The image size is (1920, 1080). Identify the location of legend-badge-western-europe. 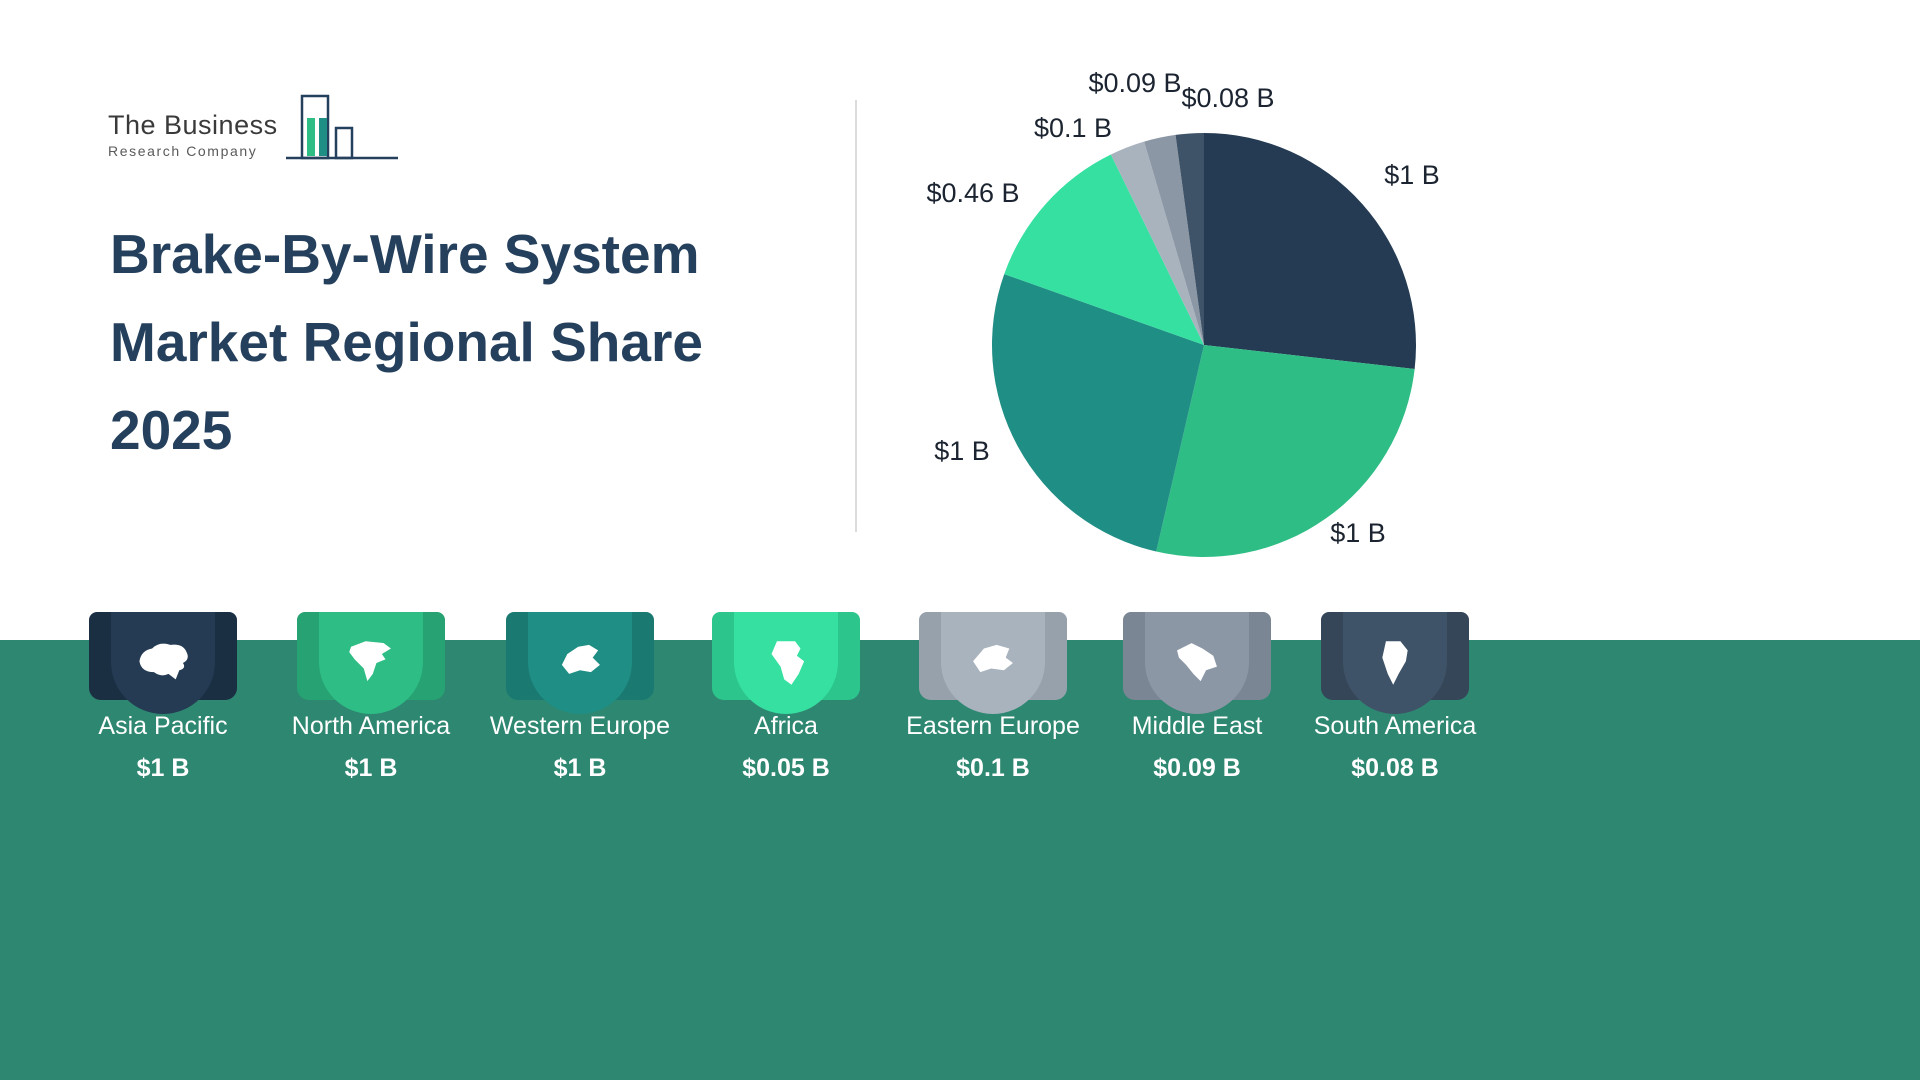
(580, 664).